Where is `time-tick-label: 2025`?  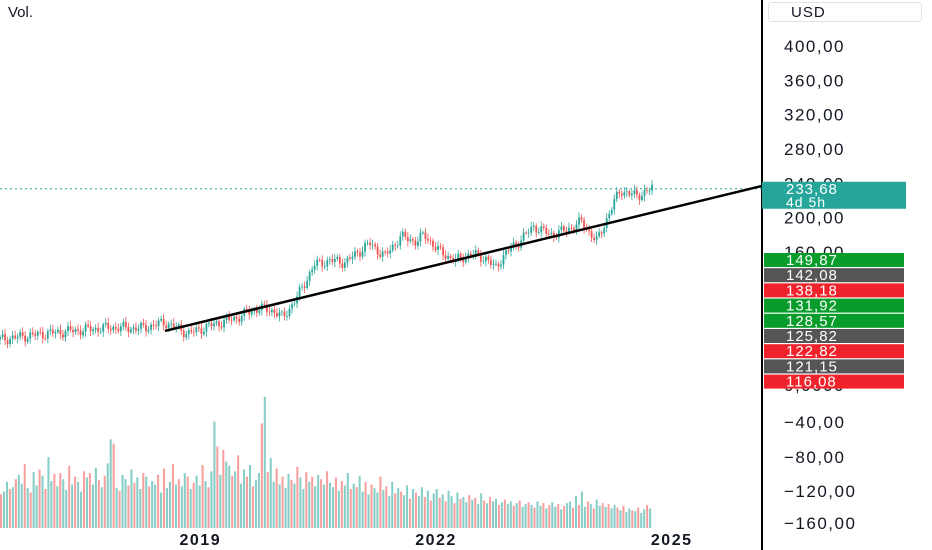
time-tick-label: 2025 is located at coordinates (672, 540).